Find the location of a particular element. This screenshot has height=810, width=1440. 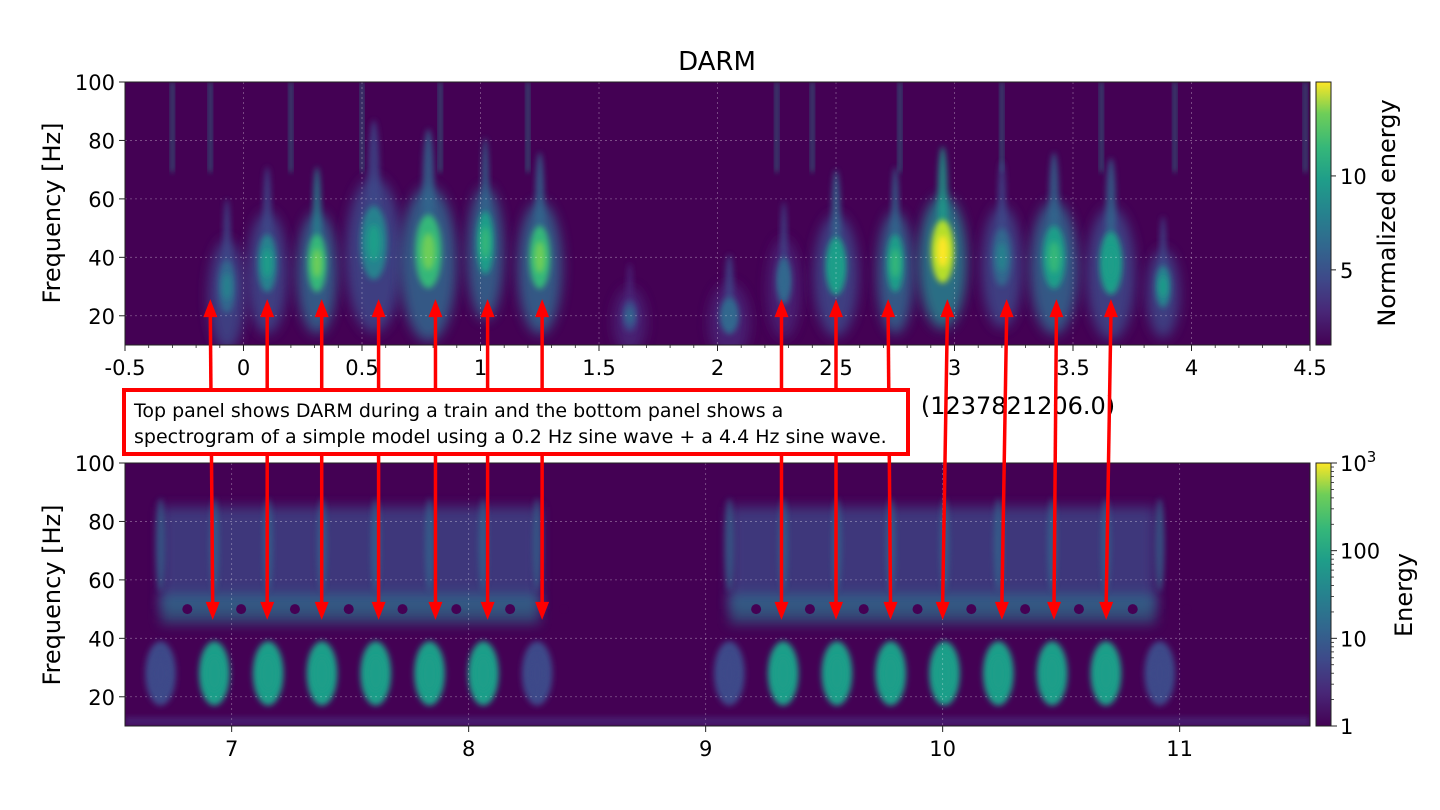

x-tick-label: 7 is located at coordinates (231, 749).